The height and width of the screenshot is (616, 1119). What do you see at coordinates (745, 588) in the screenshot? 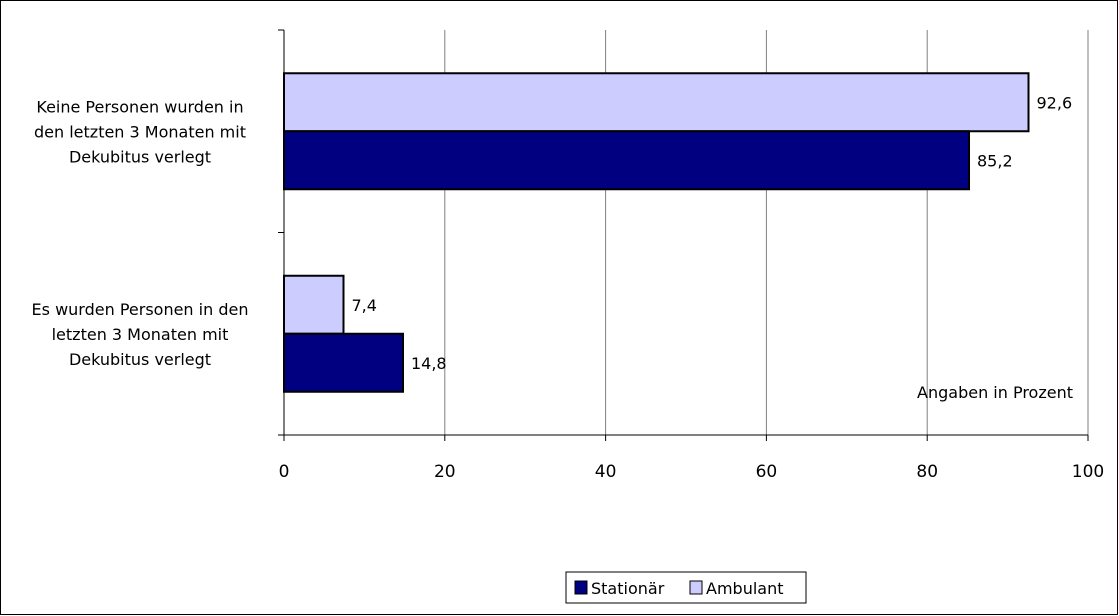
I see `legend-label: Ambulant` at bounding box center [745, 588].